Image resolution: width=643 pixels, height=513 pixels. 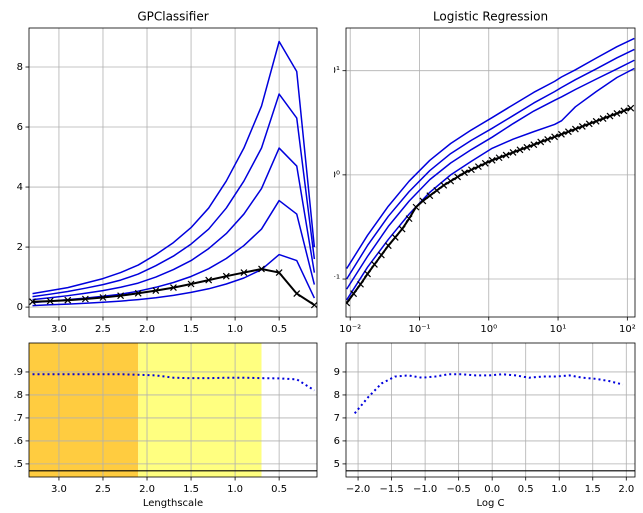 What do you see at coordinates (425, 489) in the screenshot?
I see `x-tick-label: −1.0` at bounding box center [425, 489].